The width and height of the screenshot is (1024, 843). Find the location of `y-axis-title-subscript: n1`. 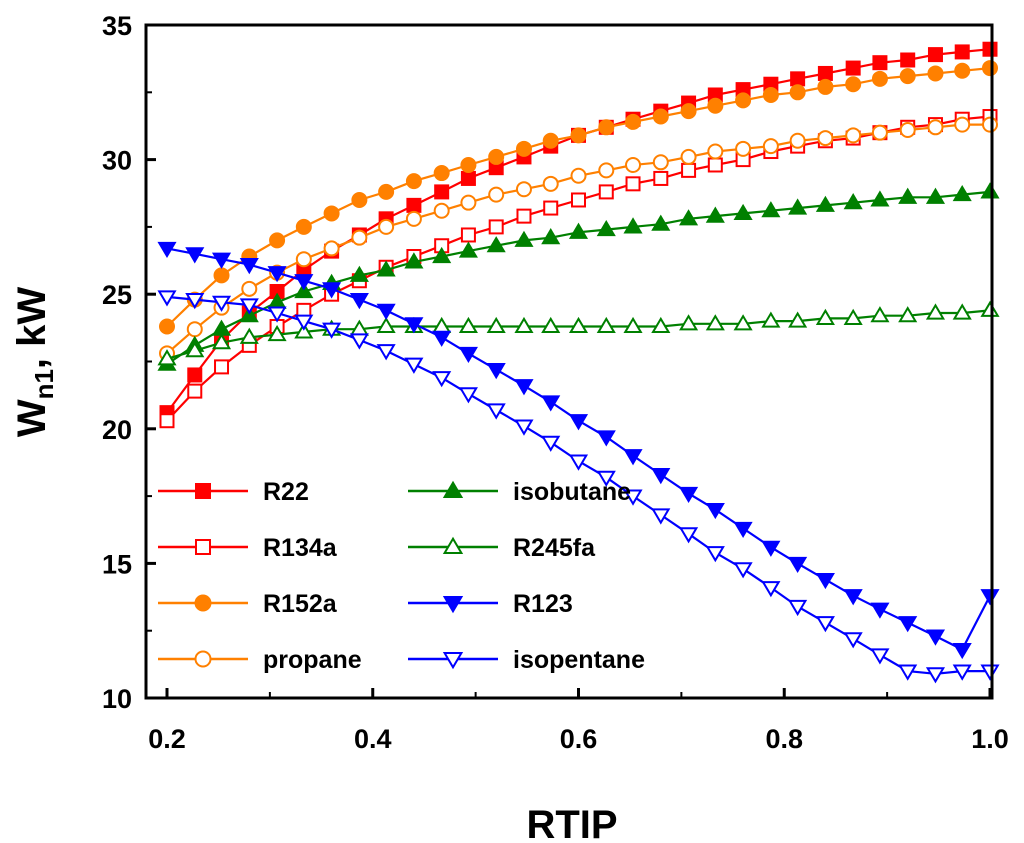

y-axis-title-subscript: n1 is located at coordinates (44, 384).